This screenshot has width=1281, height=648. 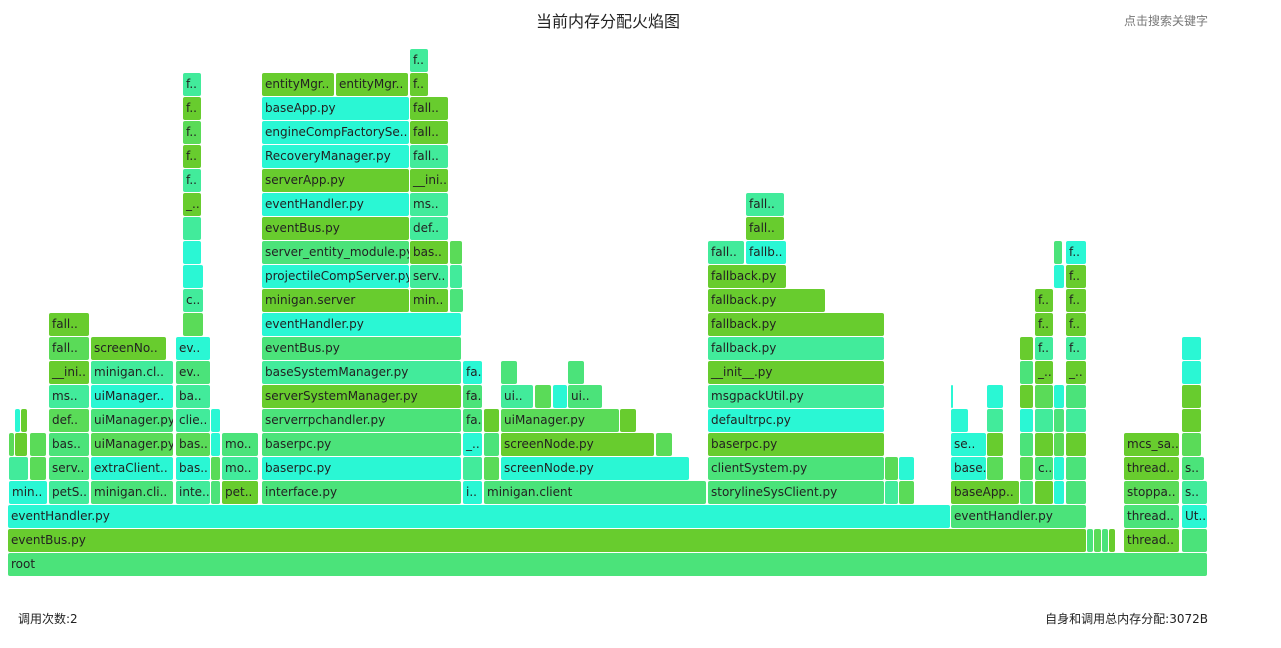 I want to click on flame-frame: serverApp.py, so click(x=335, y=180).